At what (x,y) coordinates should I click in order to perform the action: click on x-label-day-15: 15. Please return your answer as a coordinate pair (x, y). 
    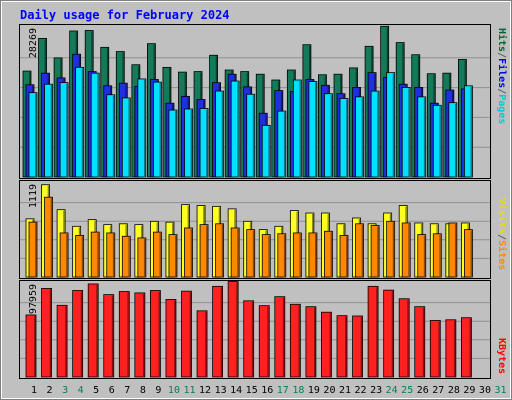
    Looking at the image, I should click on (252, 390).